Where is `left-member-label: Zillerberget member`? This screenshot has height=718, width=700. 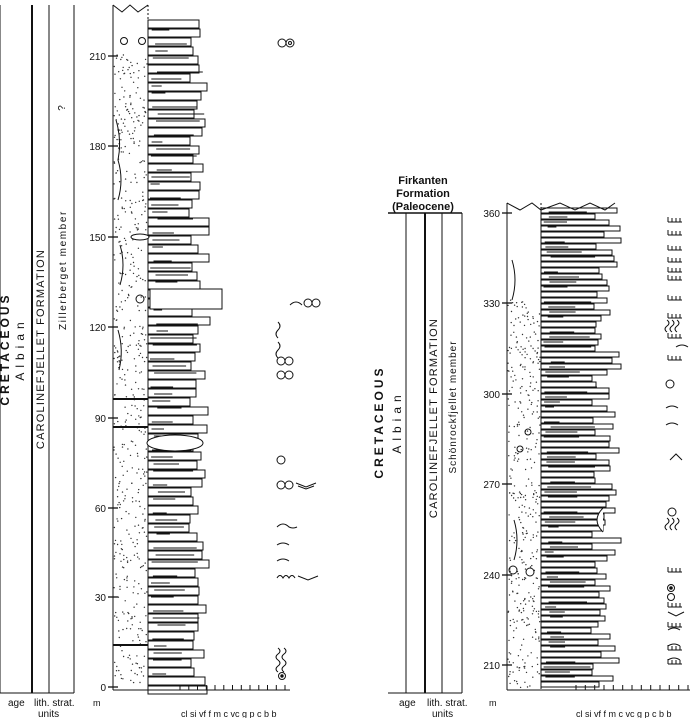 left-member-label: Zillerberget member is located at coordinates (63, 270).